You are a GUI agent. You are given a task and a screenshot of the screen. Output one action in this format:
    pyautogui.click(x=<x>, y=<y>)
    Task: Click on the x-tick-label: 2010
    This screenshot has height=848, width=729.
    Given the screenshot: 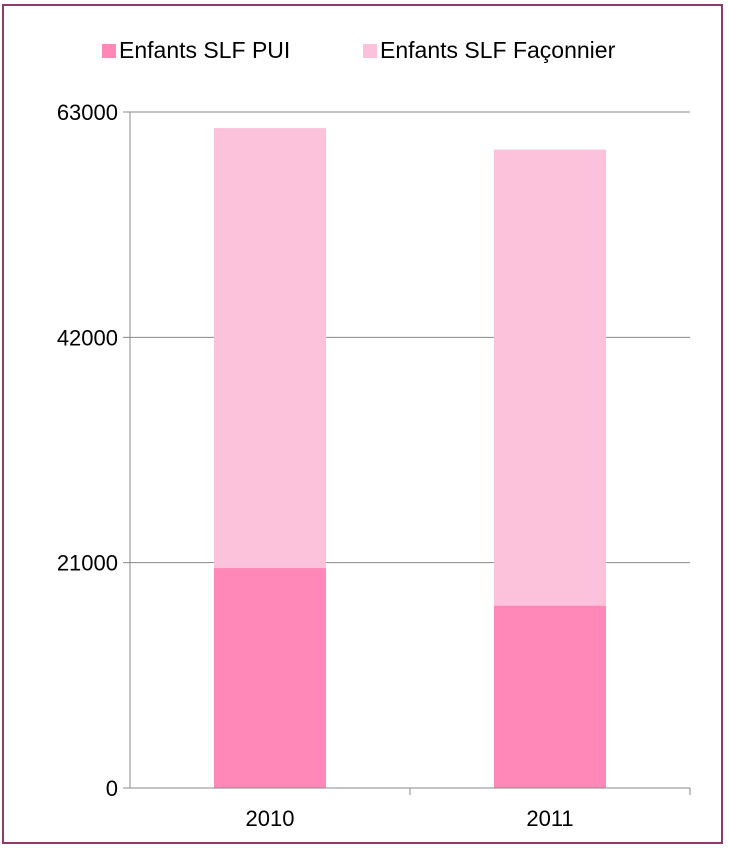 What is the action you would take?
    pyautogui.click(x=270, y=818)
    